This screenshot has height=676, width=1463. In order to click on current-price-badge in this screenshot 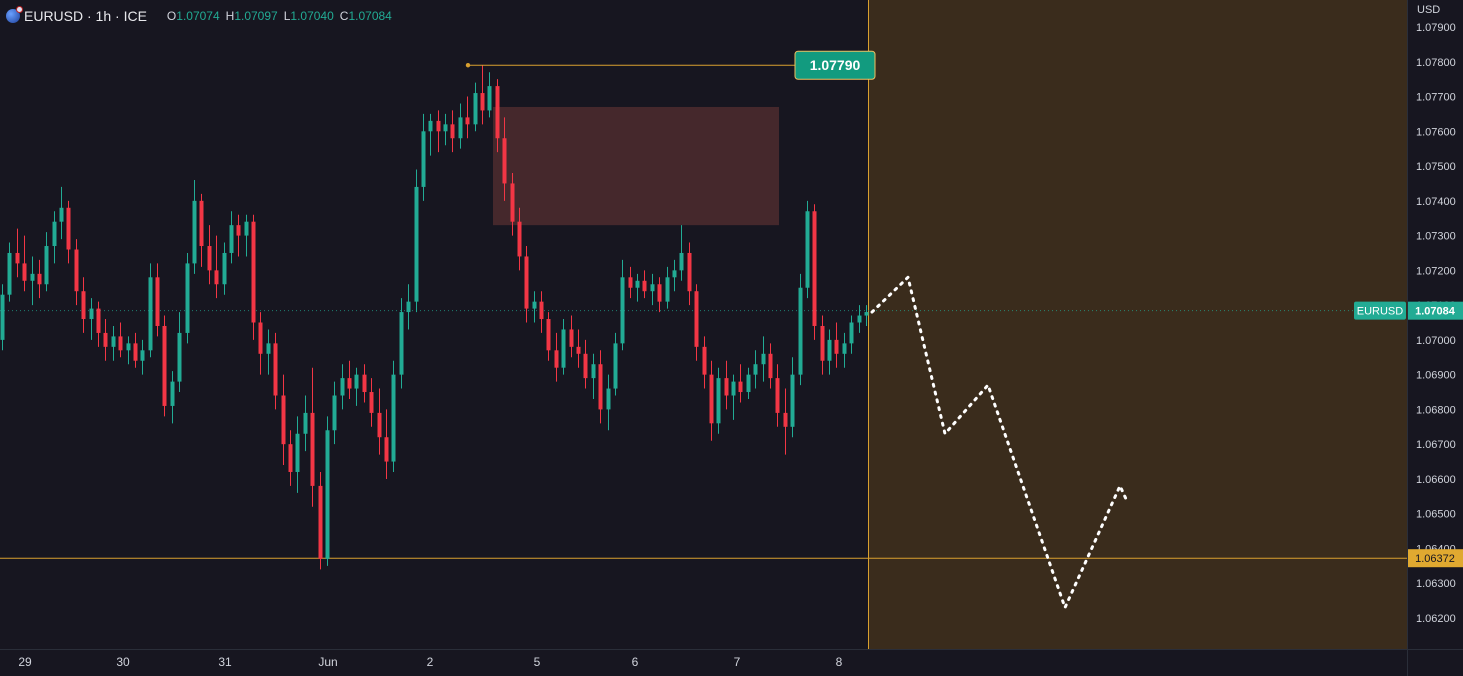, I will do `click(1435, 310)`.